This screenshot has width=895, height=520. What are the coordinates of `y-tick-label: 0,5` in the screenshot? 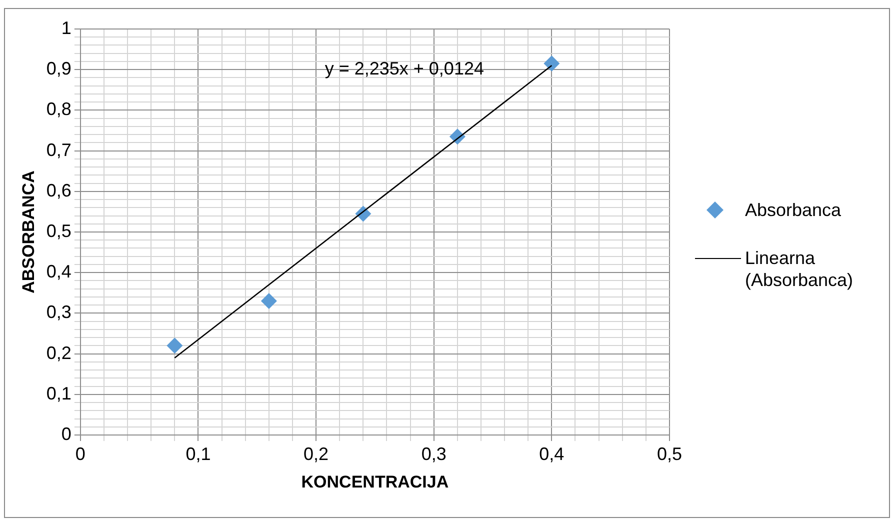 It's located at (59, 230).